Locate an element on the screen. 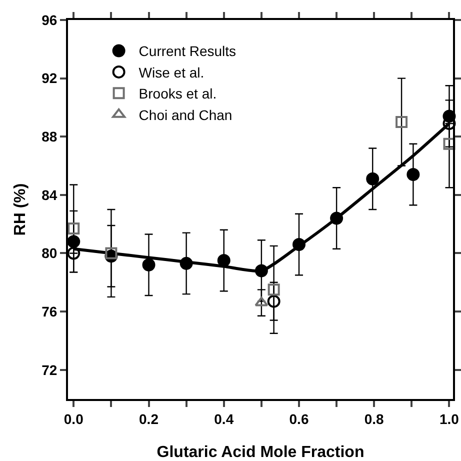 The image size is (461, 461). y-tick-label: 92 is located at coordinates (50, 78).